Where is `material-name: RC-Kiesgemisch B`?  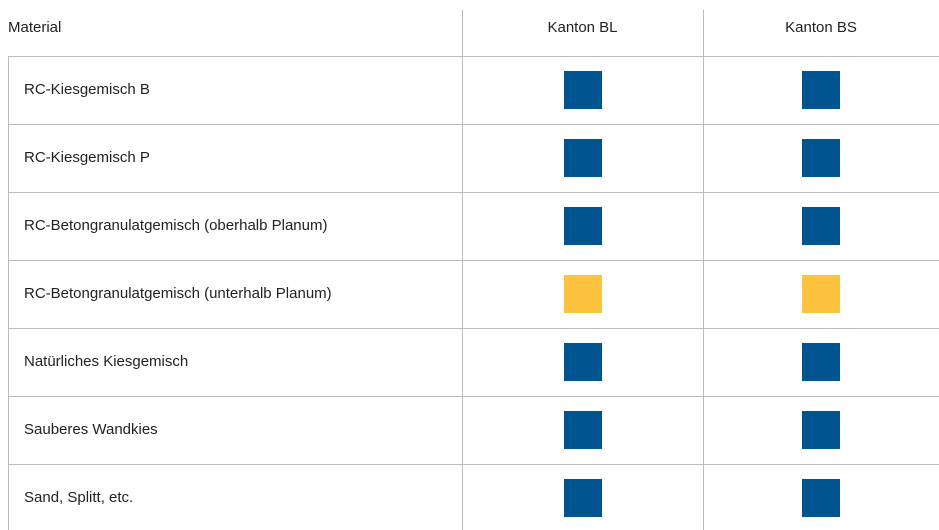 material-name: RC-Kiesgemisch B is located at coordinates (87, 89).